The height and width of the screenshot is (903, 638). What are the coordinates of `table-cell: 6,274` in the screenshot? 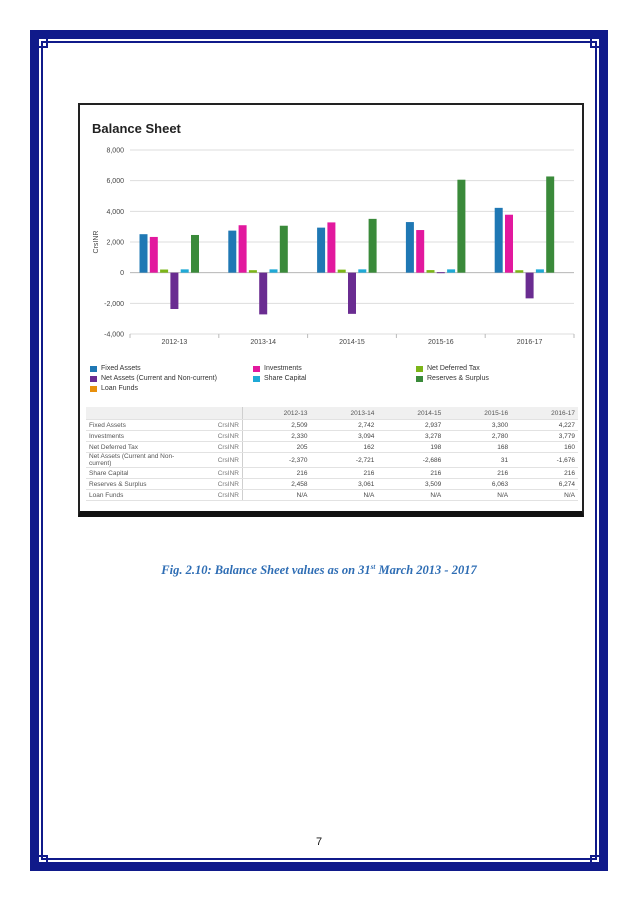 It's located at (544, 484).